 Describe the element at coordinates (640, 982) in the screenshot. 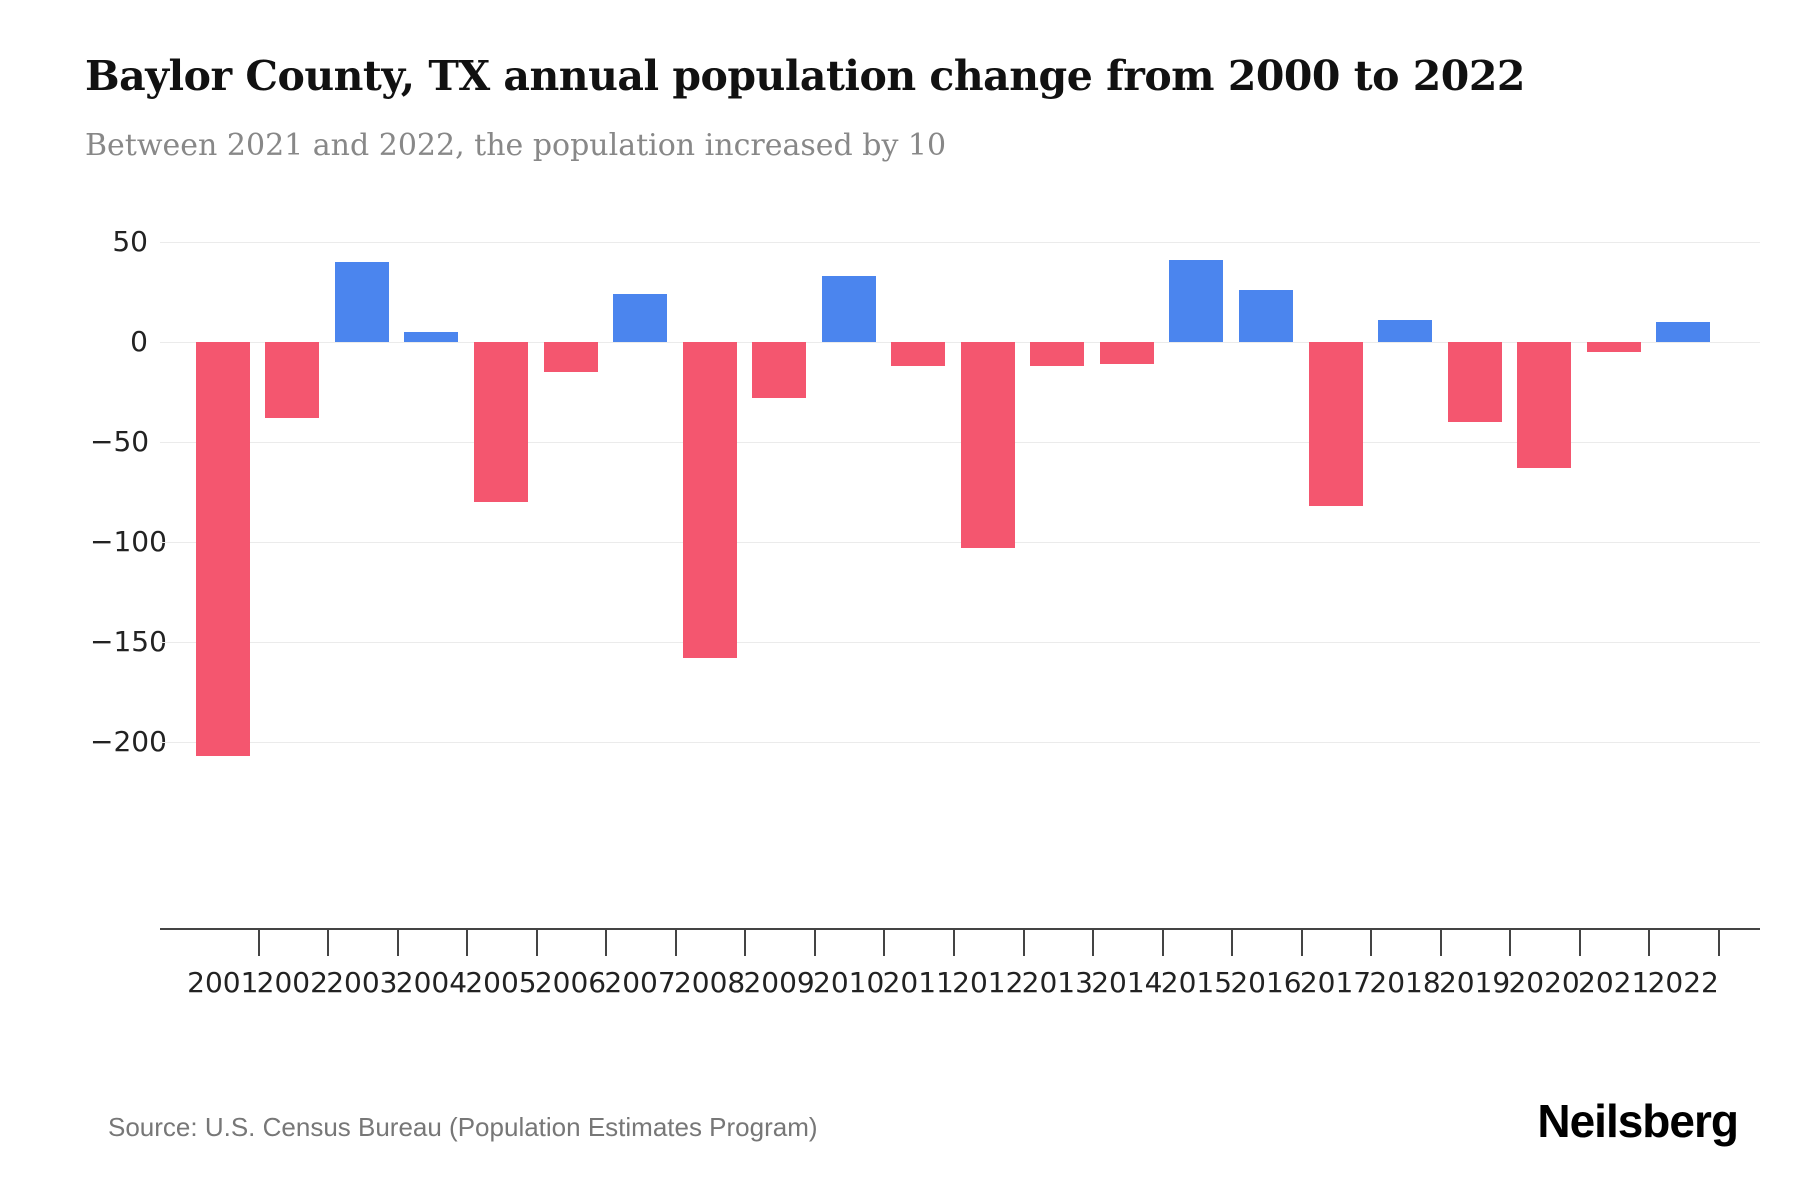

I see `x-tick-label: 2007` at that location.